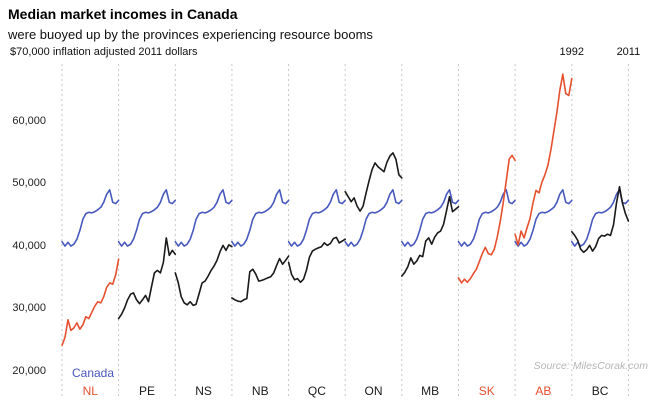 The height and width of the screenshot is (418, 656). I want to click on panel-label-sk: SK, so click(486, 391).